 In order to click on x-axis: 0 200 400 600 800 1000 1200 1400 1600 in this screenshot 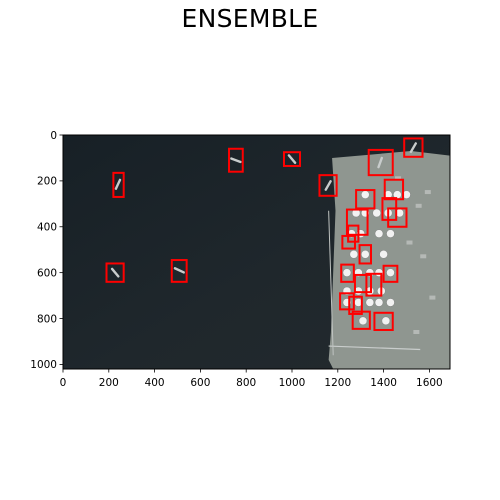, I will do `click(251, 379)`.